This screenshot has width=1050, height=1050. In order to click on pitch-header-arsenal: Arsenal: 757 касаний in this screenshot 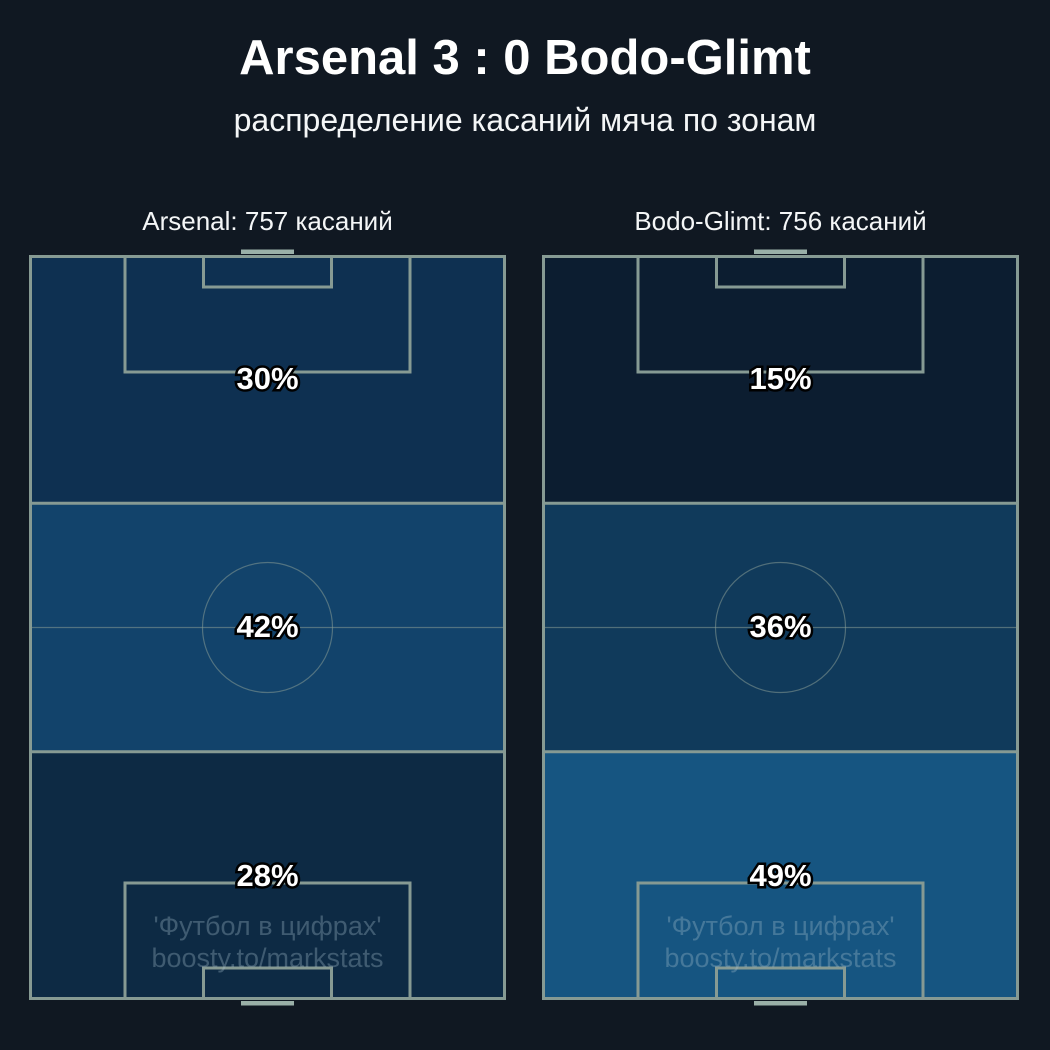, I will do `click(267, 221)`.